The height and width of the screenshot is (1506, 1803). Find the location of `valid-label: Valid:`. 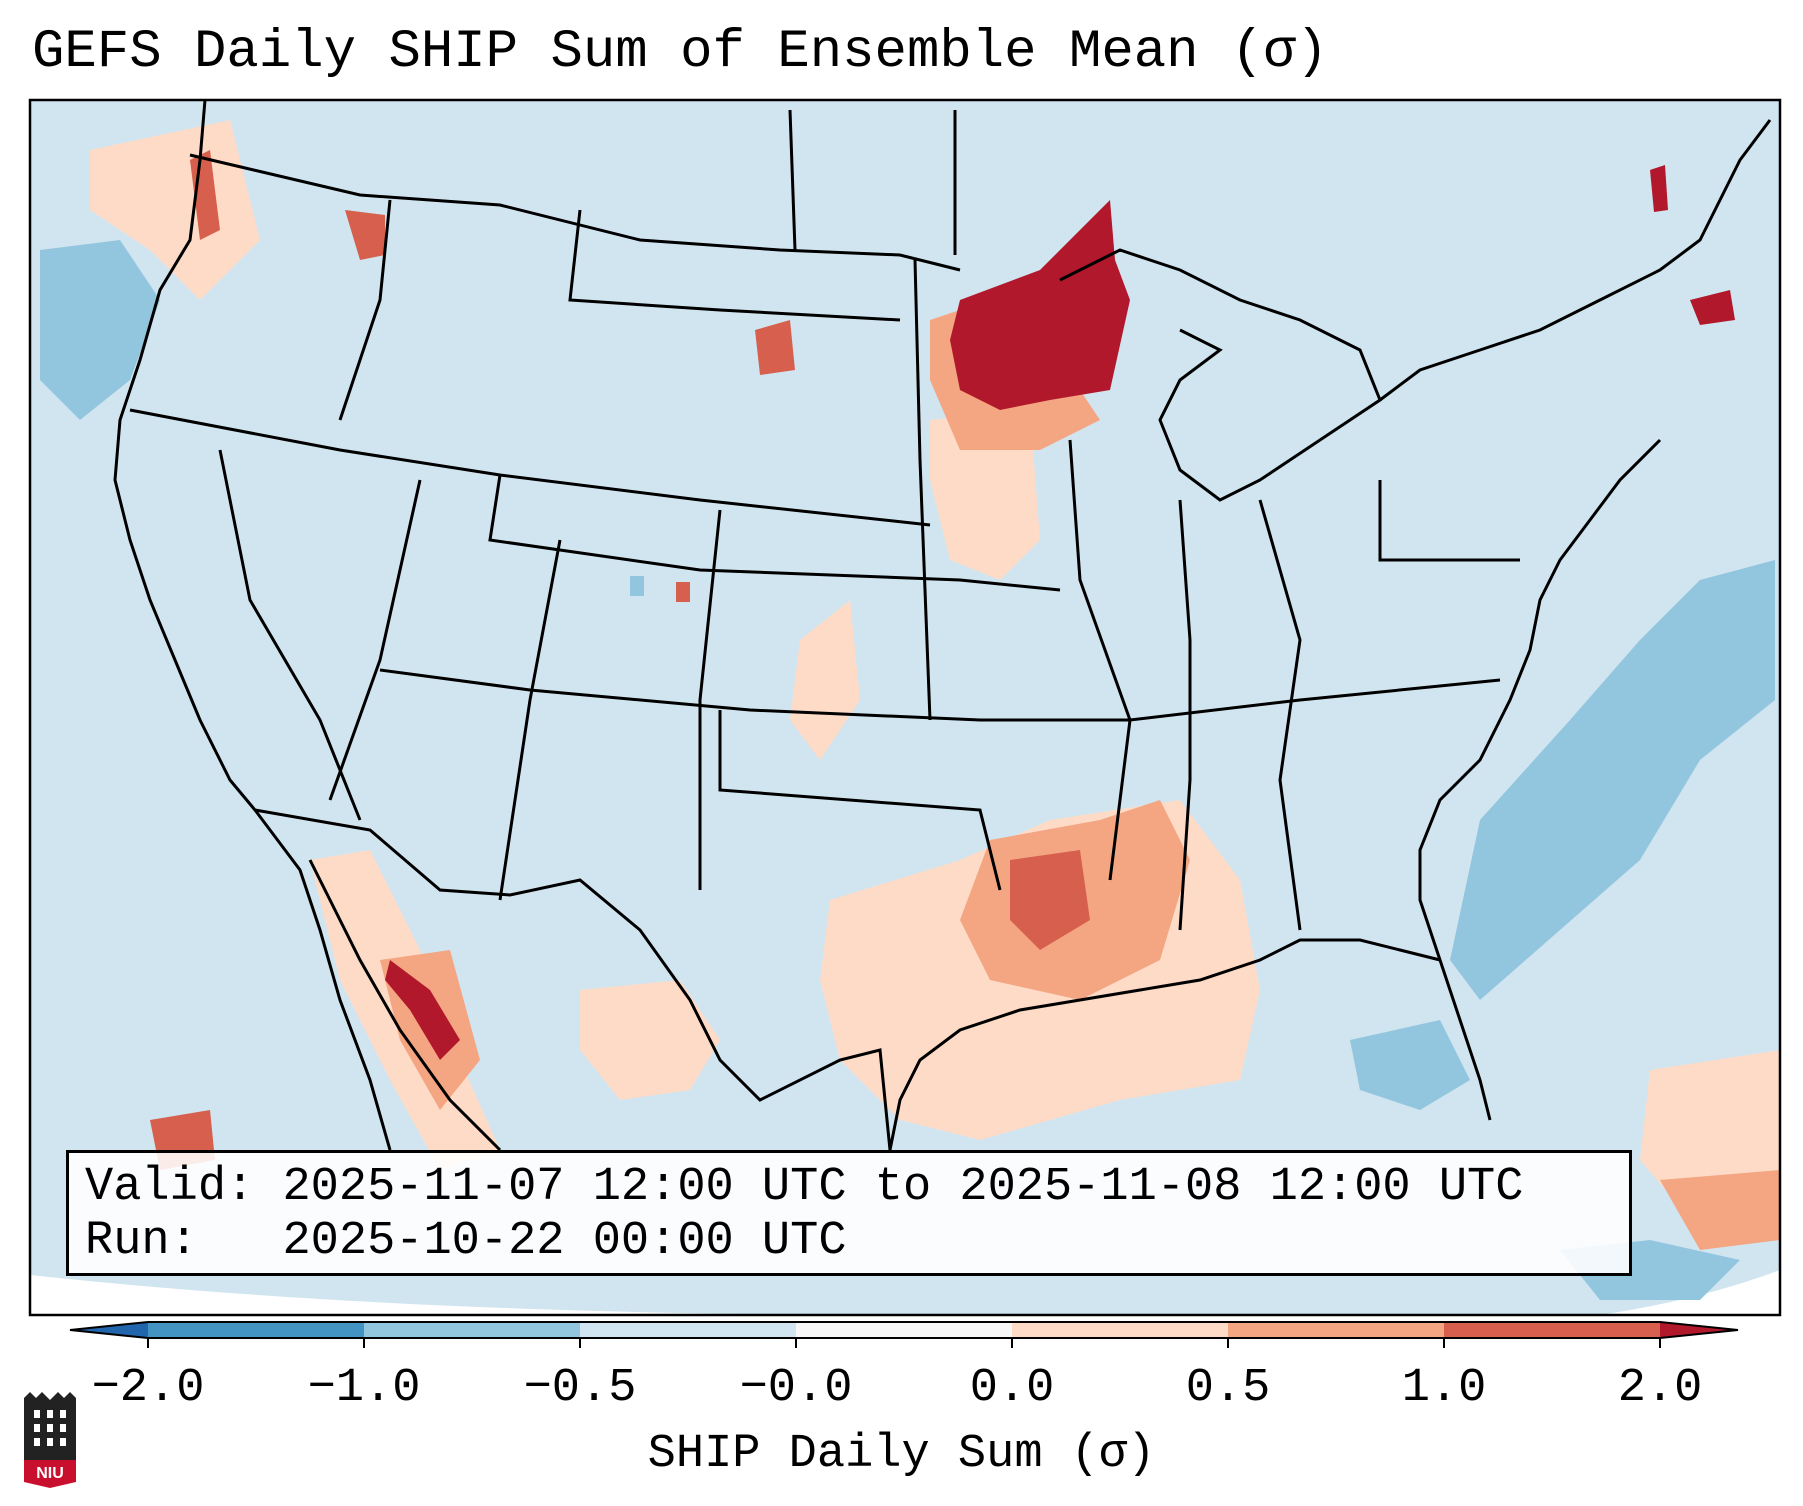

valid-label: Valid: is located at coordinates (170, 1187).